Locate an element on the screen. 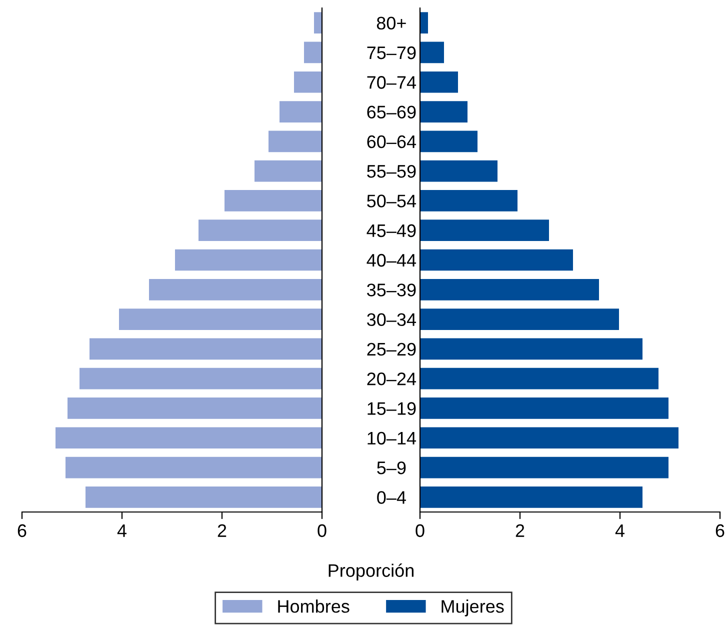 This screenshot has width=727, height=629. y-tick-label: 30–34 is located at coordinates (391, 319).